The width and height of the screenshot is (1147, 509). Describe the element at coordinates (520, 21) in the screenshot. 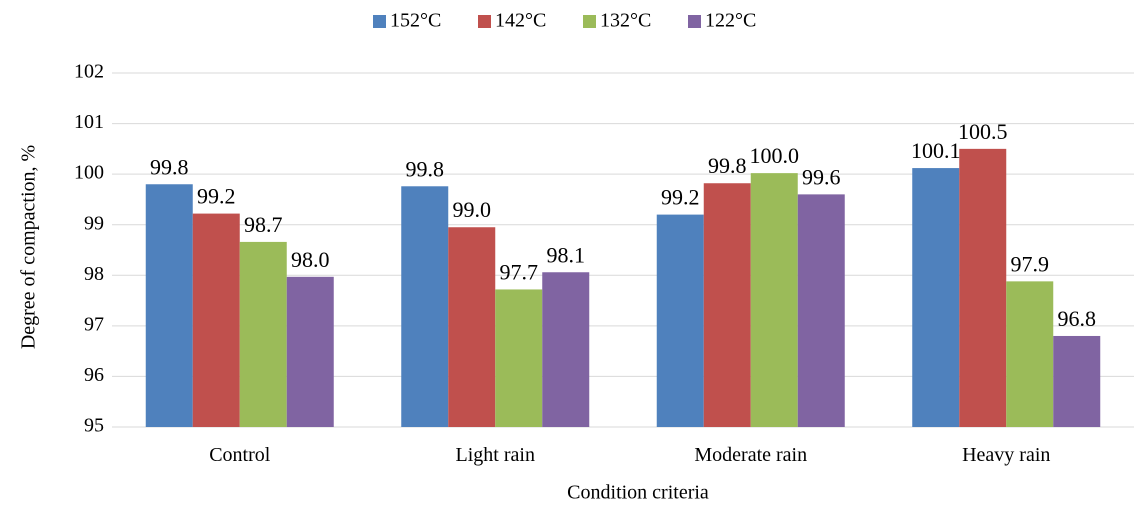

I see `legend-label: 142°C` at that location.